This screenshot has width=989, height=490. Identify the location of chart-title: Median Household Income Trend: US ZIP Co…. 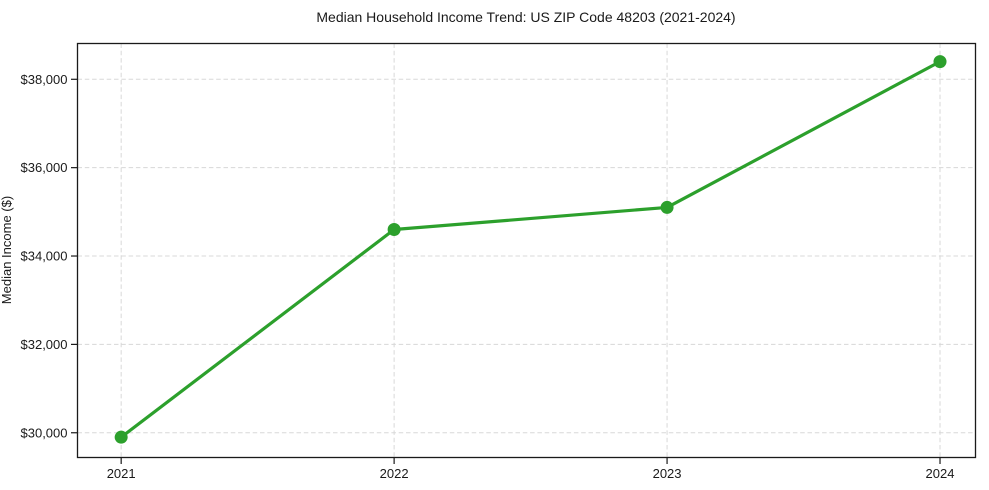
(526, 17).